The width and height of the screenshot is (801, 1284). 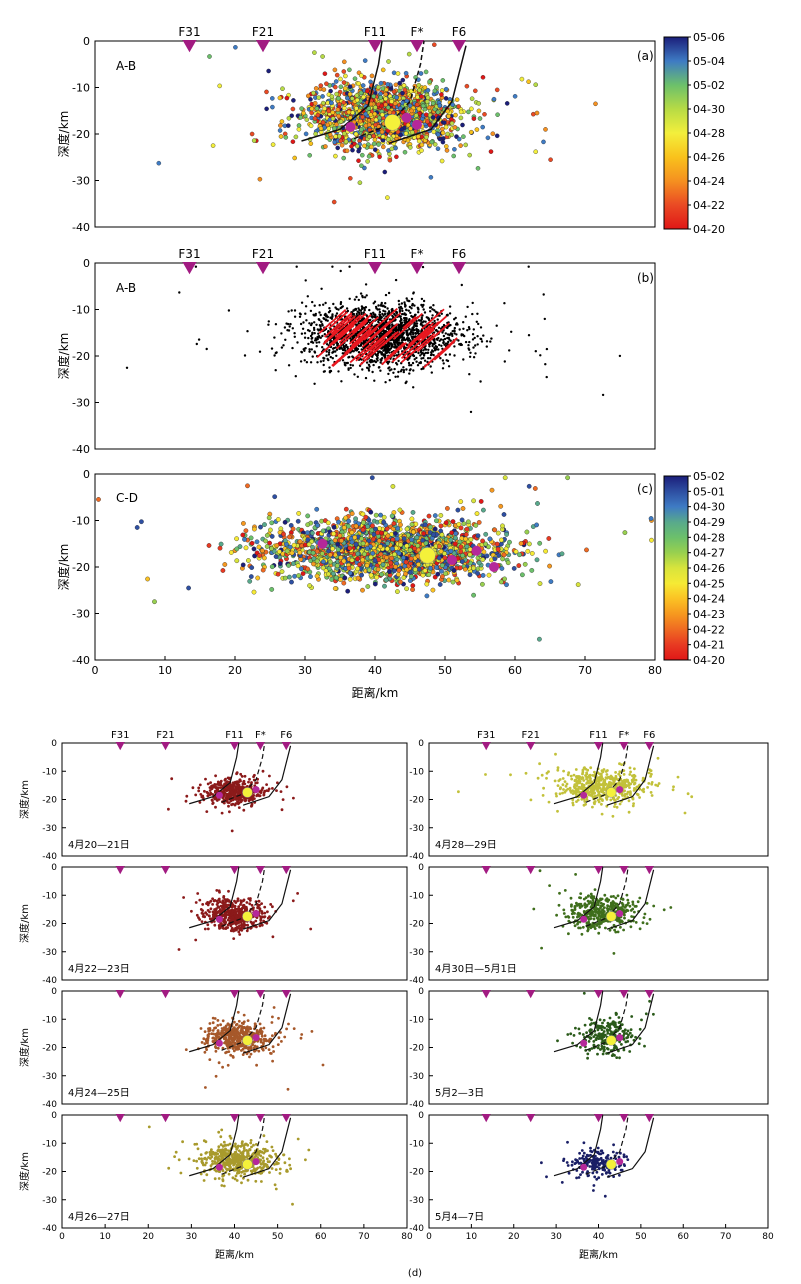 I want to click on x-tick-label: 0, so click(x=95, y=670).